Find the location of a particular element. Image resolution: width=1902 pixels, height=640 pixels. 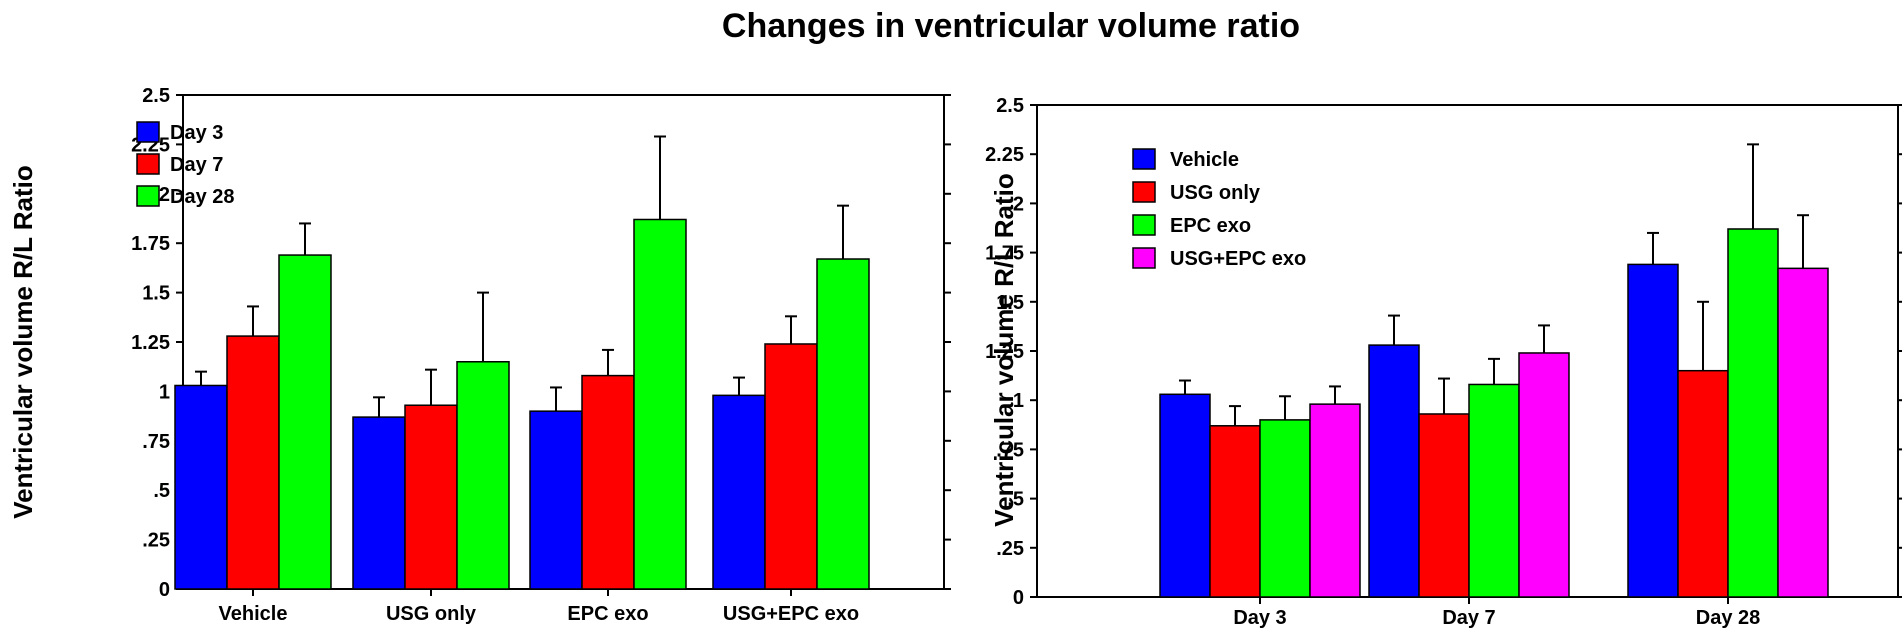

bar-day-28-usg-epc-exo is located at coordinates (843, 424).